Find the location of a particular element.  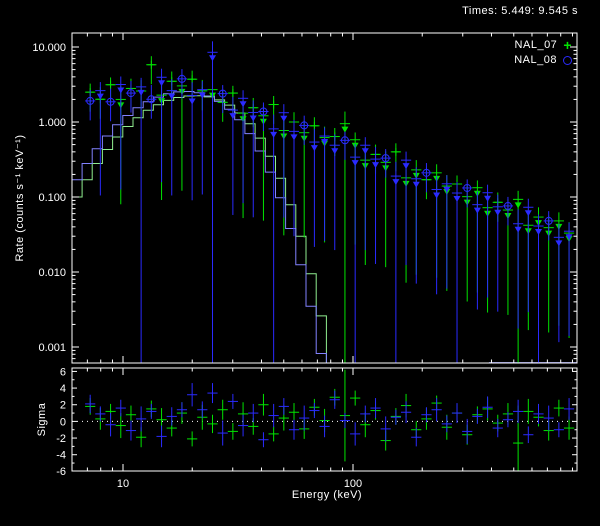

sigma-tick-label: 2 is located at coordinates (63, 406).